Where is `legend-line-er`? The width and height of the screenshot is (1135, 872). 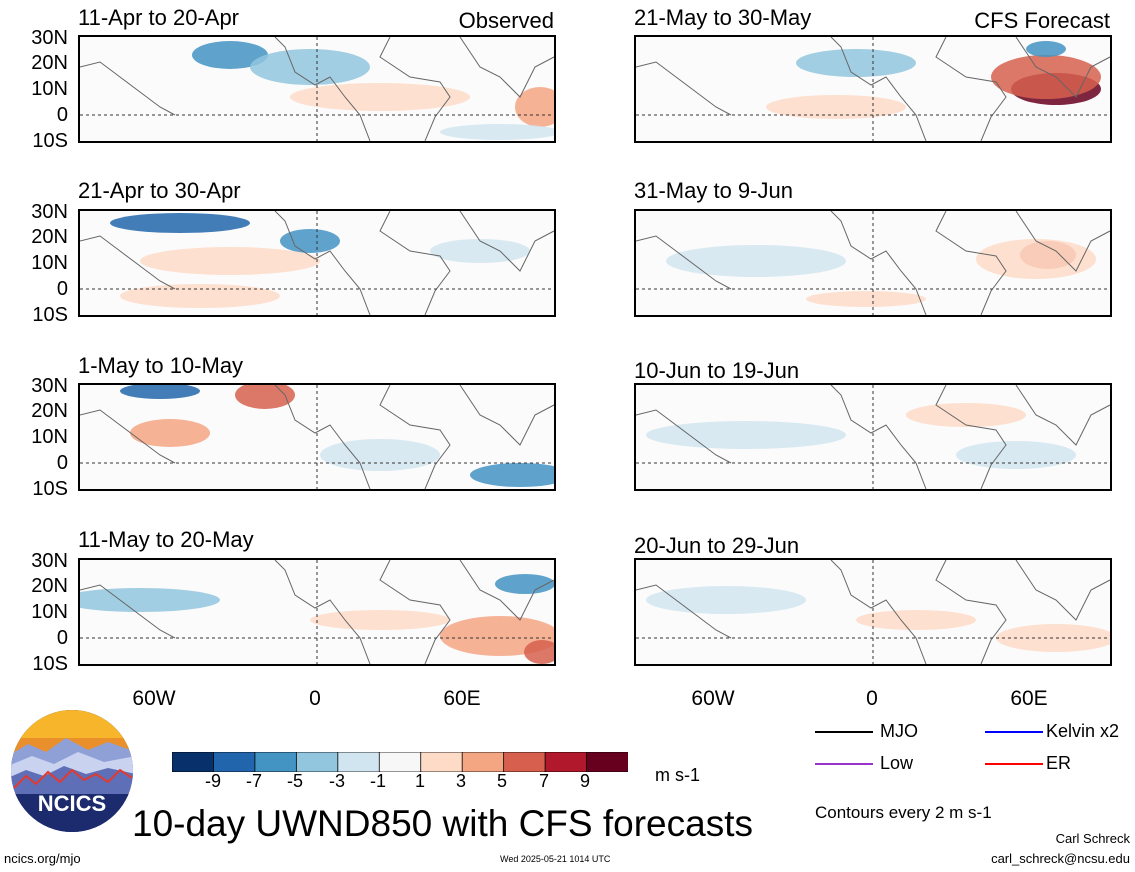 legend-line-er is located at coordinates (1014, 764).